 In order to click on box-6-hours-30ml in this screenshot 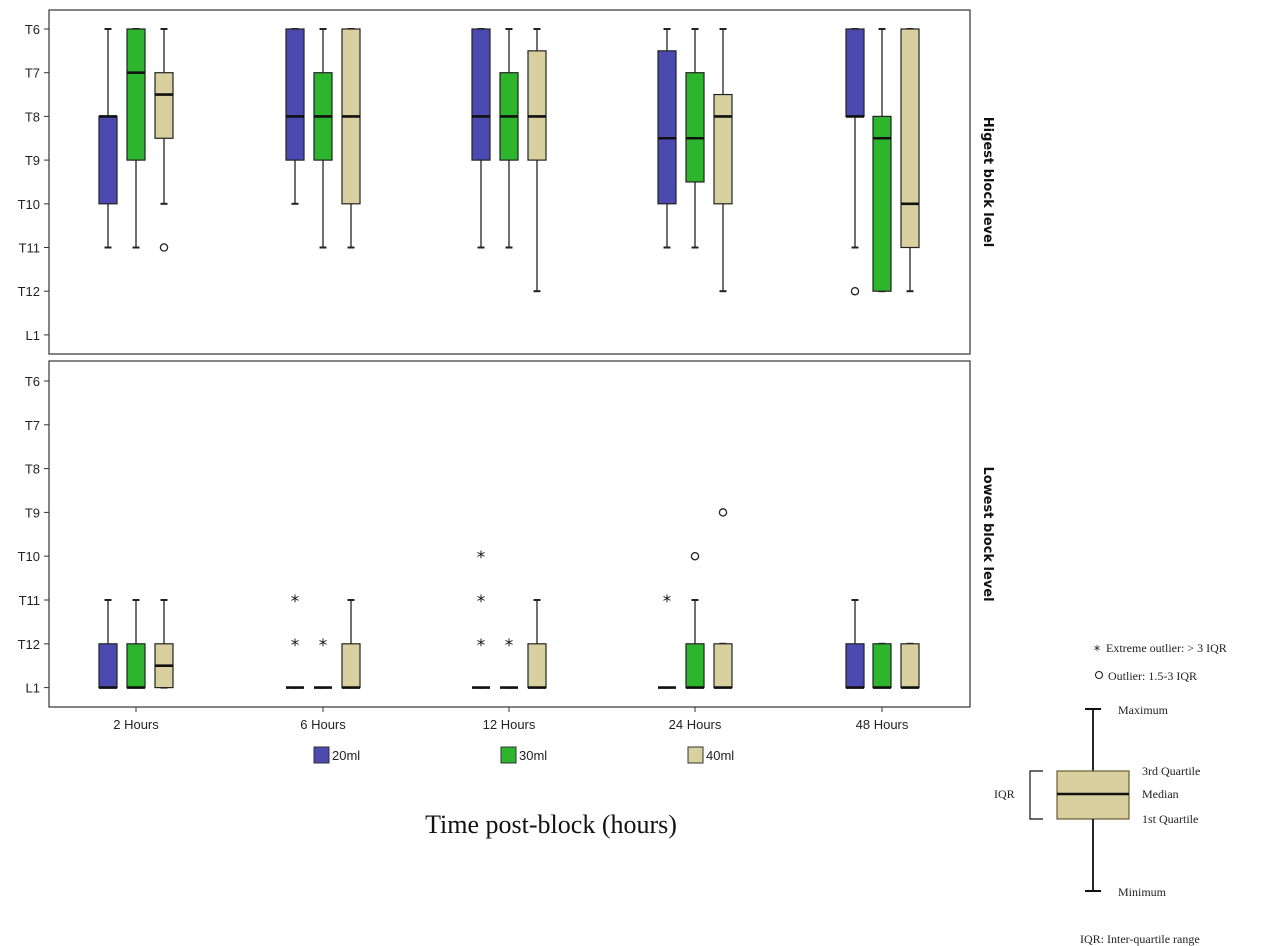, I will do `click(323, 138)`.